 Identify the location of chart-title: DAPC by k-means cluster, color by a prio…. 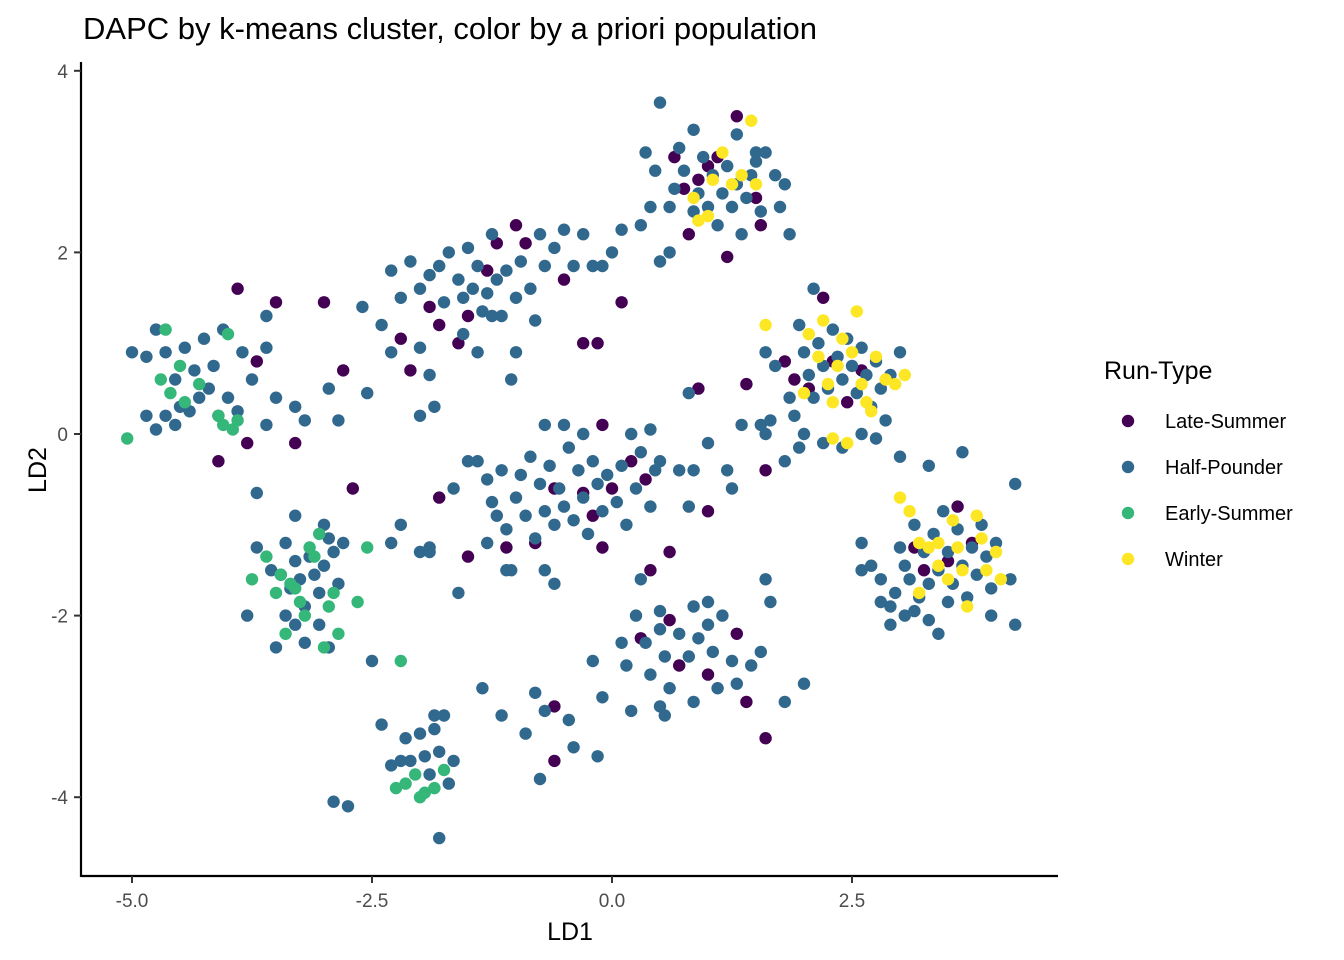
(450, 28).